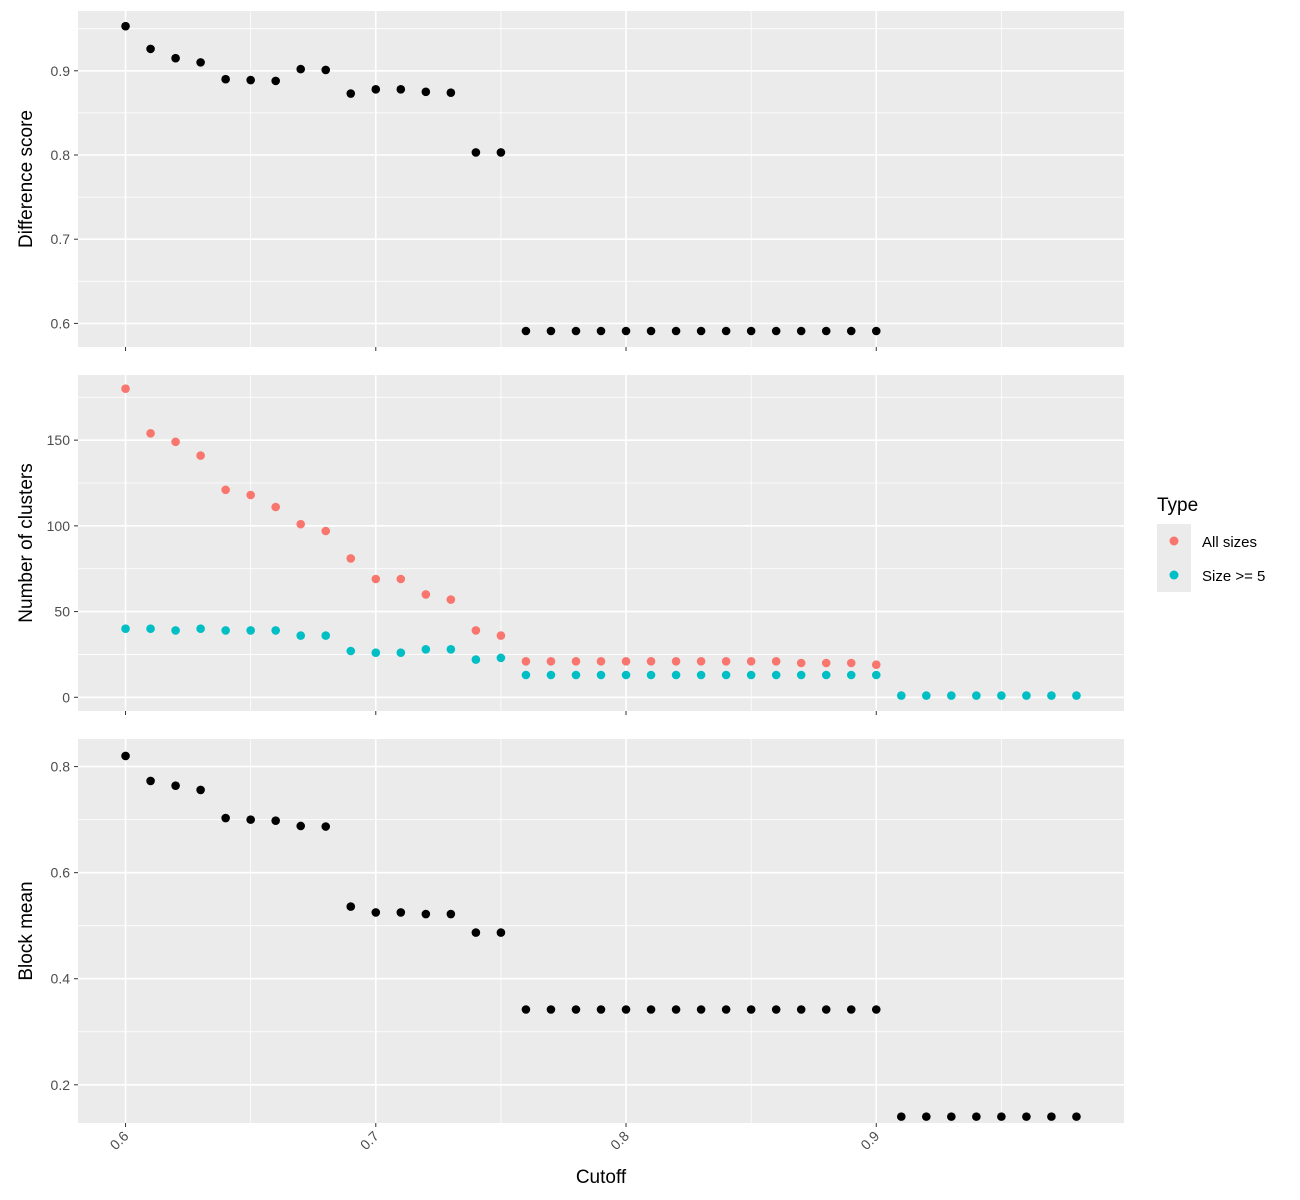 The width and height of the screenshot is (1300, 1200). What do you see at coordinates (26, 542) in the screenshot?
I see `y-axis-title: Number of clusters` at bounding box center [26, 542].